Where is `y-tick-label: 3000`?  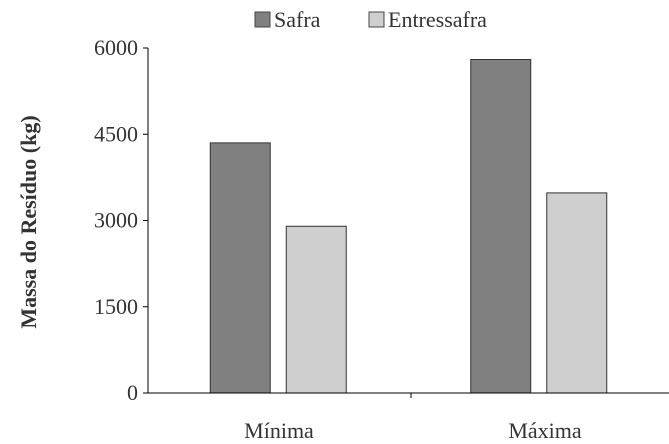 y-tick-label: 3000 is located at coordinates (116, 220).